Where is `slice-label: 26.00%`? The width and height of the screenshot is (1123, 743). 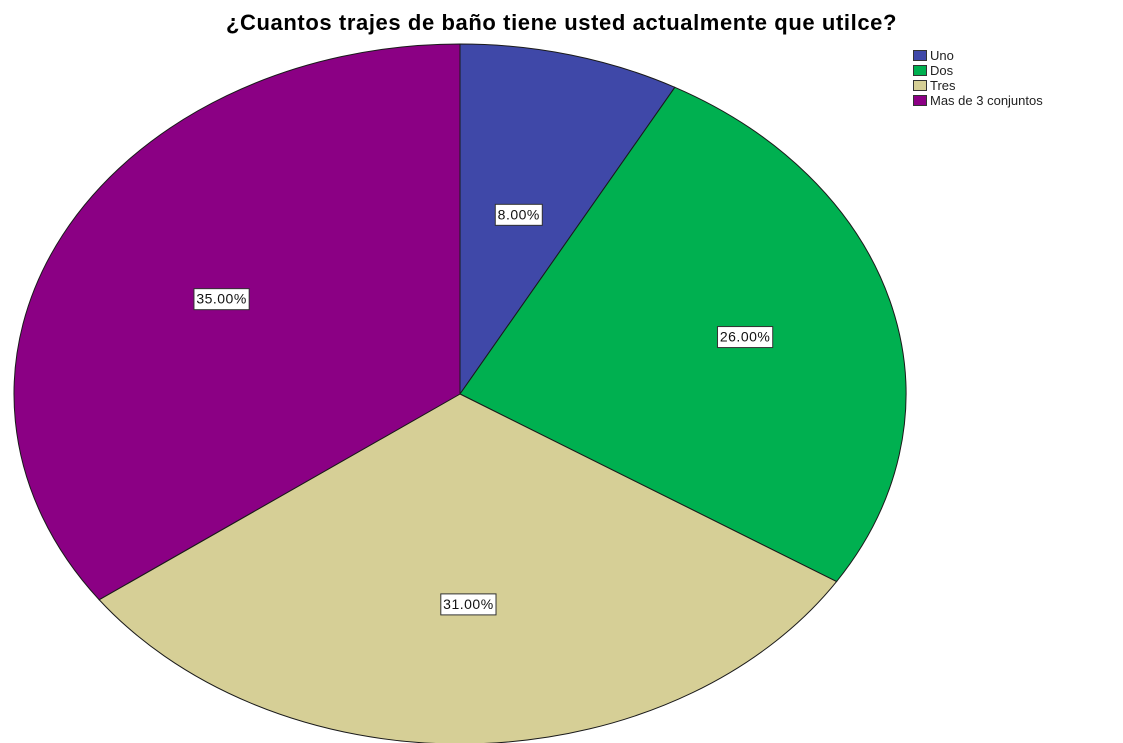
slice-label: 26.00% is located at coordinates (745, 337).